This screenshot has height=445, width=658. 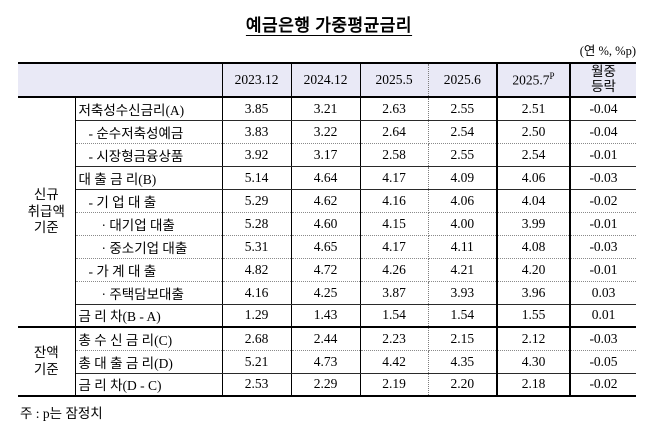 I want to click on rate-cell: 2.63, so click(x=394, y=109).